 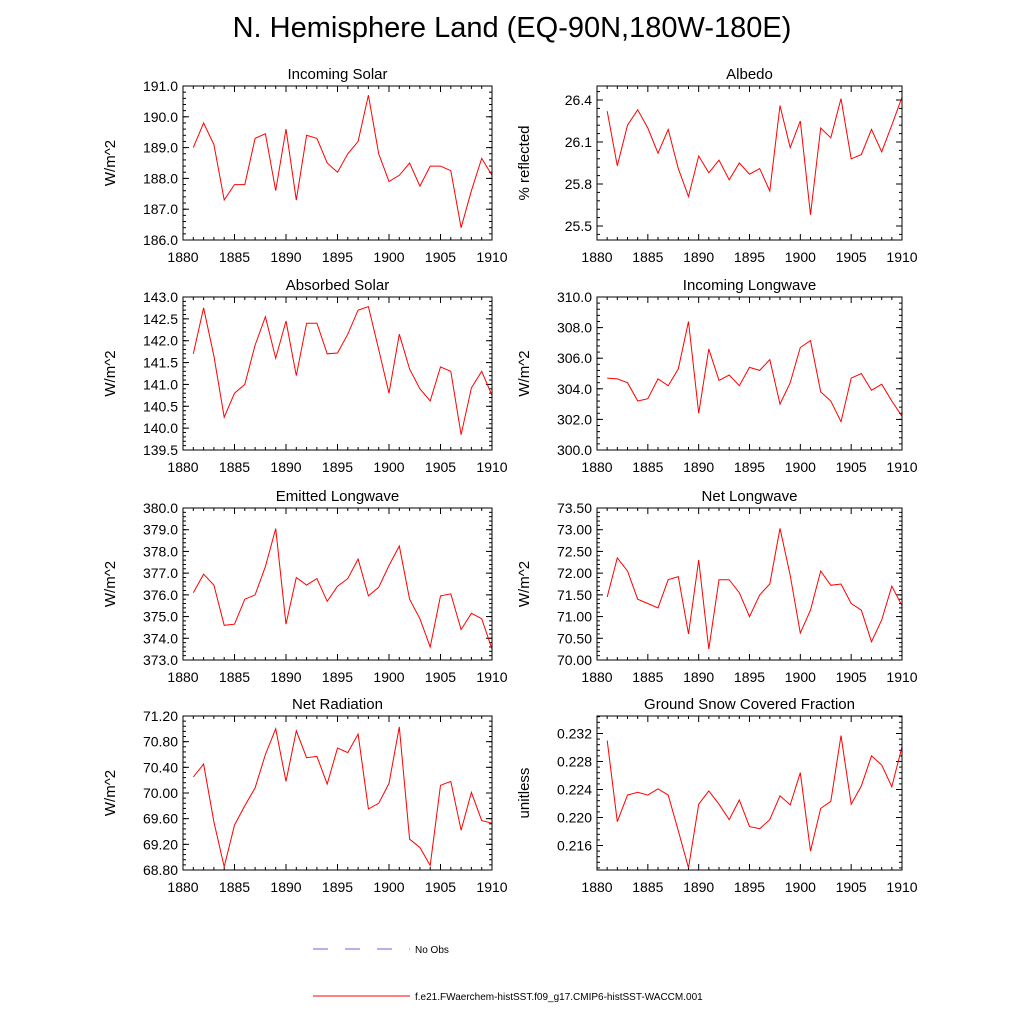 I want to click on y-tick-label: 25.8, so click(x=578, y=184).